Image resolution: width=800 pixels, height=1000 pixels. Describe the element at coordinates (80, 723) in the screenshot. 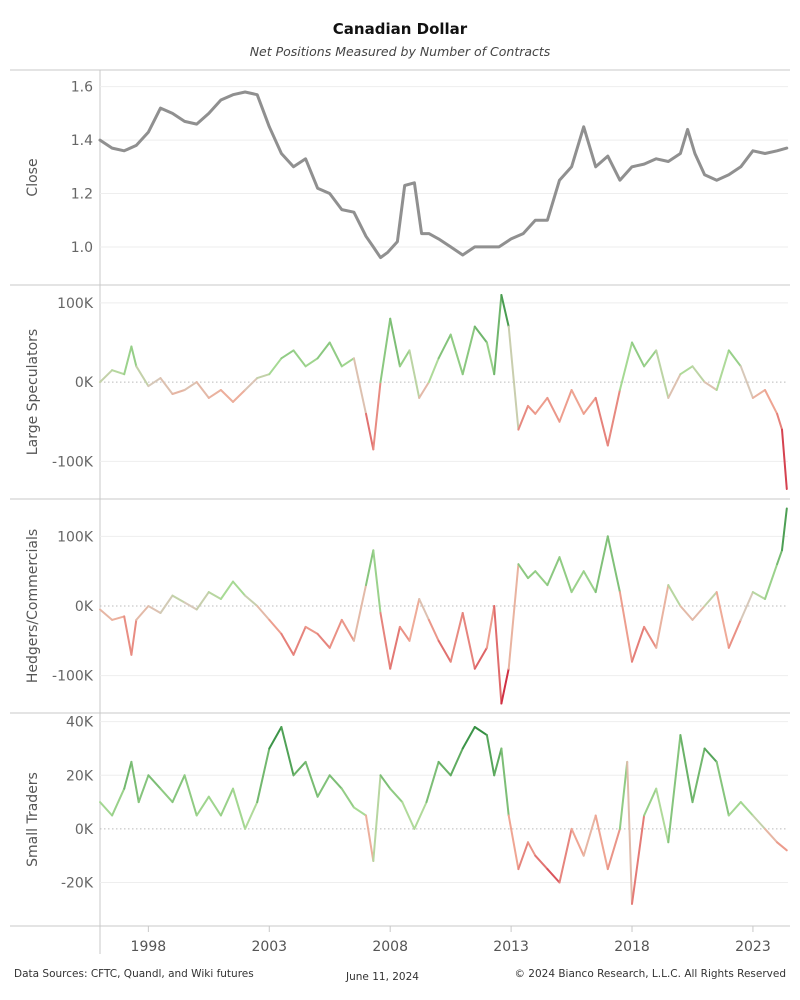

I see `y-tick-label: 40K` at that location.